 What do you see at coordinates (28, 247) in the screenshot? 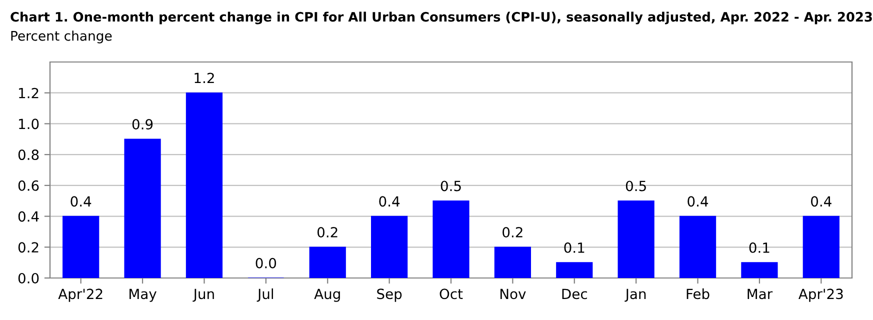
I see `y-tick-label: 0.2` at bounding box center [28, 247].